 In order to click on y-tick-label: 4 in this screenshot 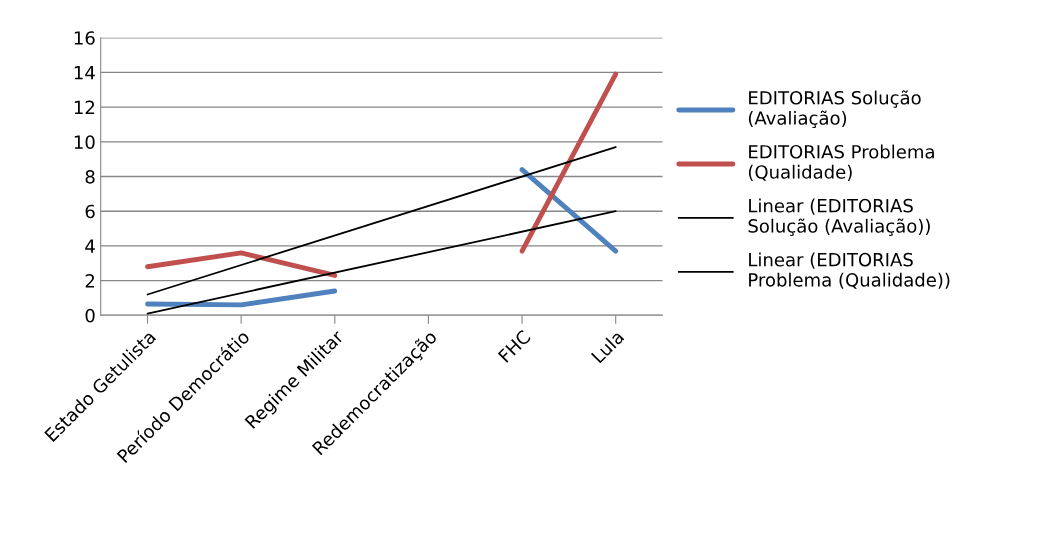, I will do `click(90, 246)`.